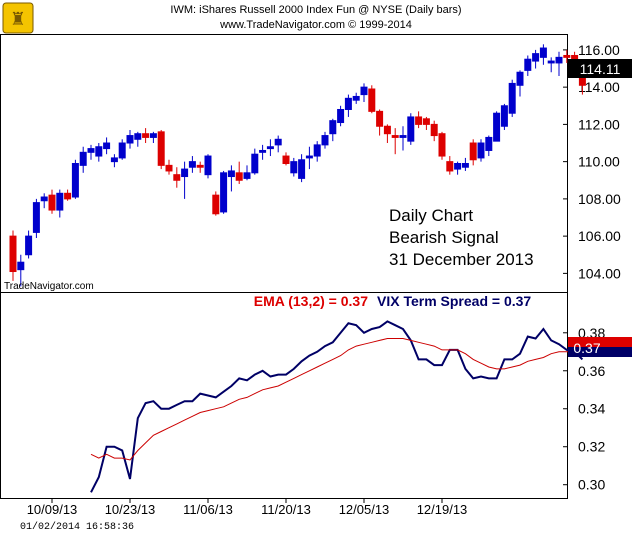  I want to click on price-tick-label: 116.00, so click(599, 50).